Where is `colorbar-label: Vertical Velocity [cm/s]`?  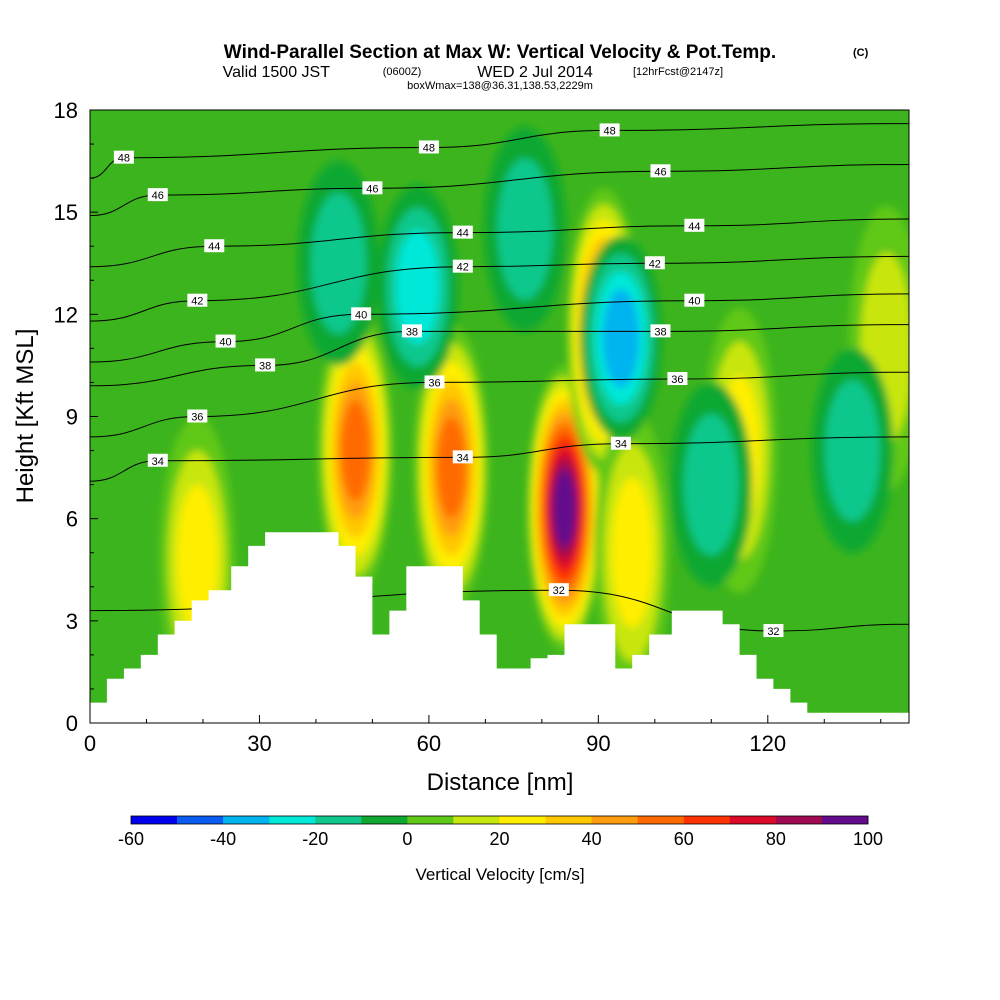 colorbar-label: Vertical Velocity [cm/s] is located at coordinates (499, 874).